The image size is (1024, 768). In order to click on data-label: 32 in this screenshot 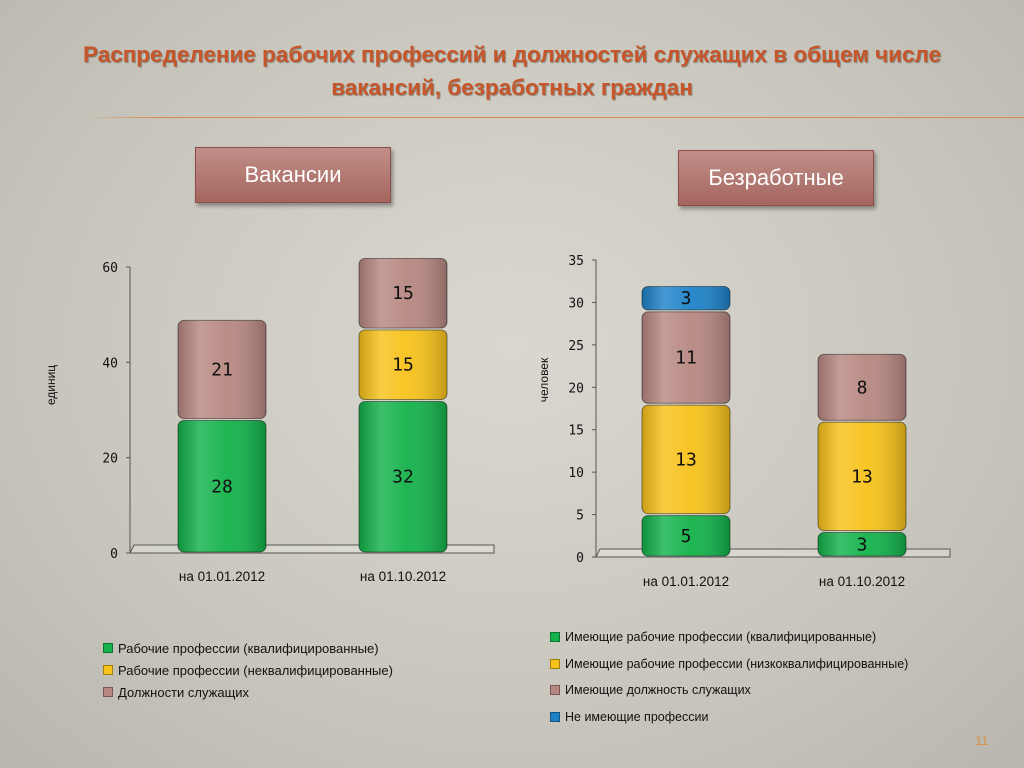, I will do `click(403, 477)`.